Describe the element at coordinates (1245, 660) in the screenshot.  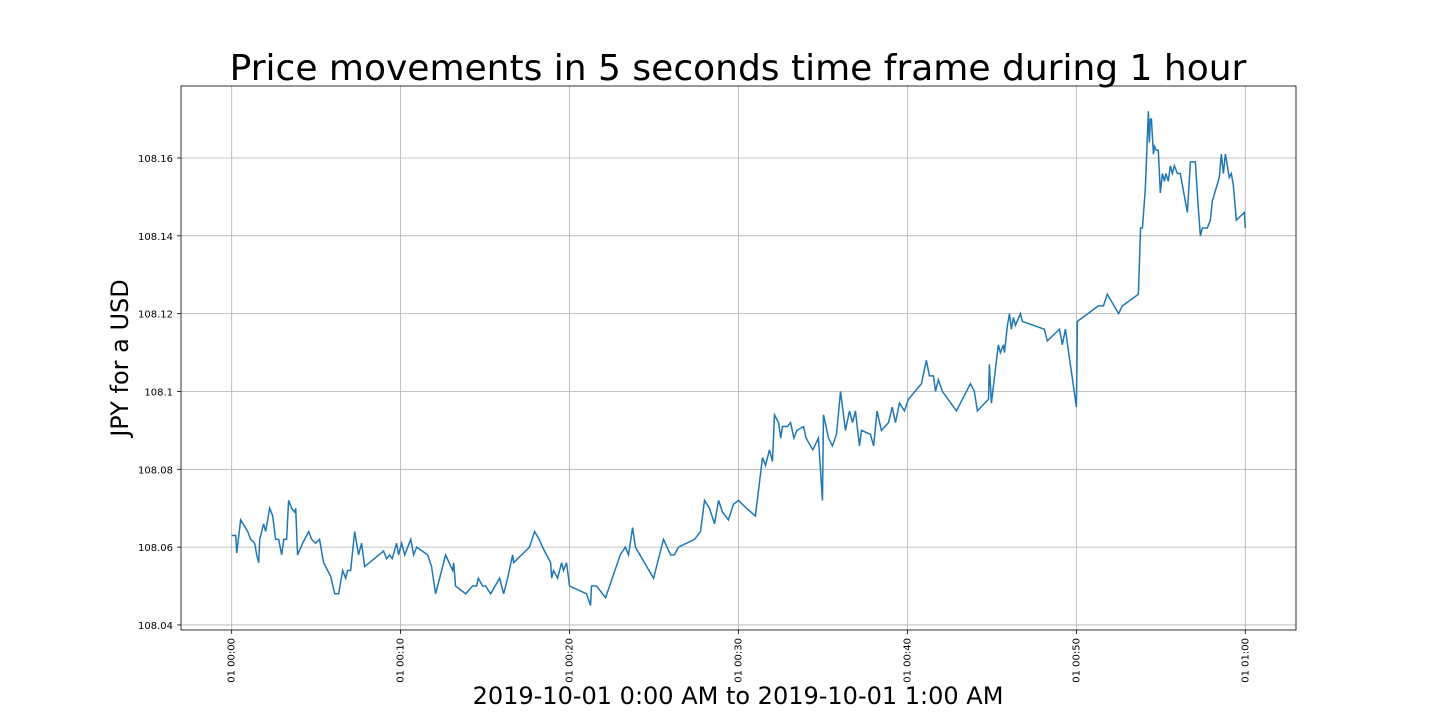
I see `x-tick-label: 01 01:00` at that location.